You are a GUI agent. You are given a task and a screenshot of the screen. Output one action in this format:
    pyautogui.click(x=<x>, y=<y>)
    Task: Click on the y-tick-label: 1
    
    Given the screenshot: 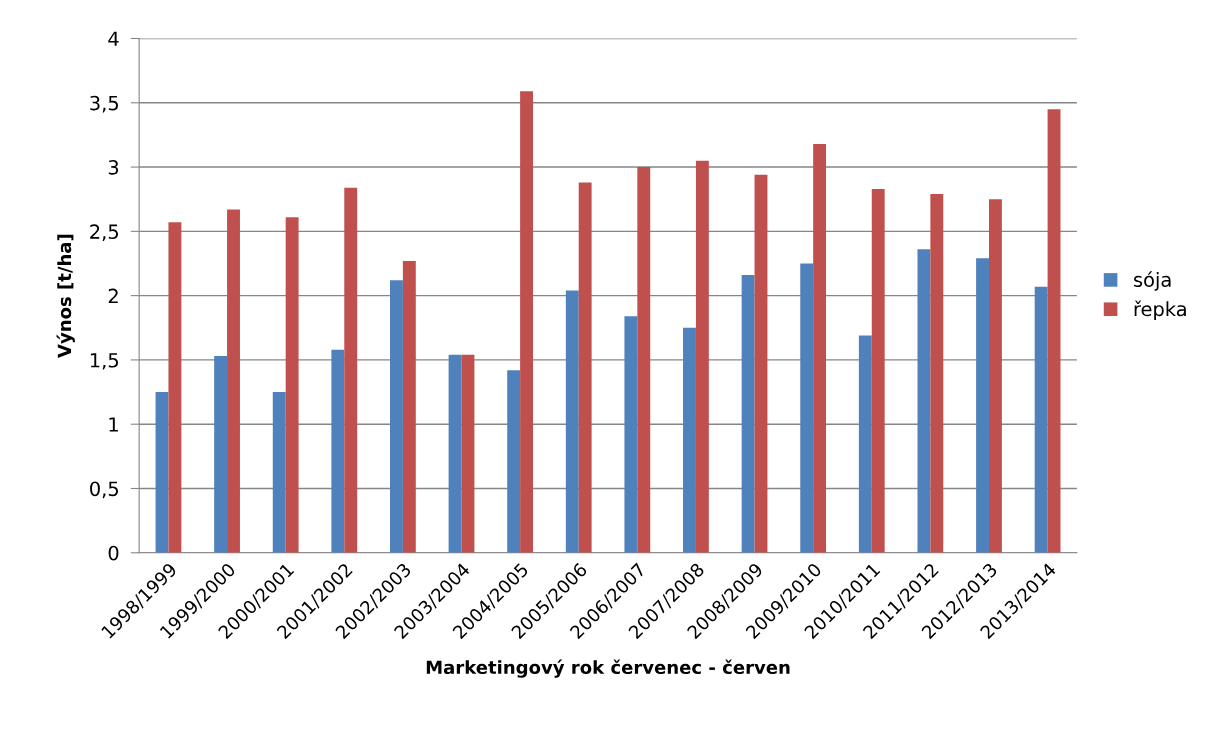 What is the action you would take?
    pyautogui.click(x=113, y=424)
    